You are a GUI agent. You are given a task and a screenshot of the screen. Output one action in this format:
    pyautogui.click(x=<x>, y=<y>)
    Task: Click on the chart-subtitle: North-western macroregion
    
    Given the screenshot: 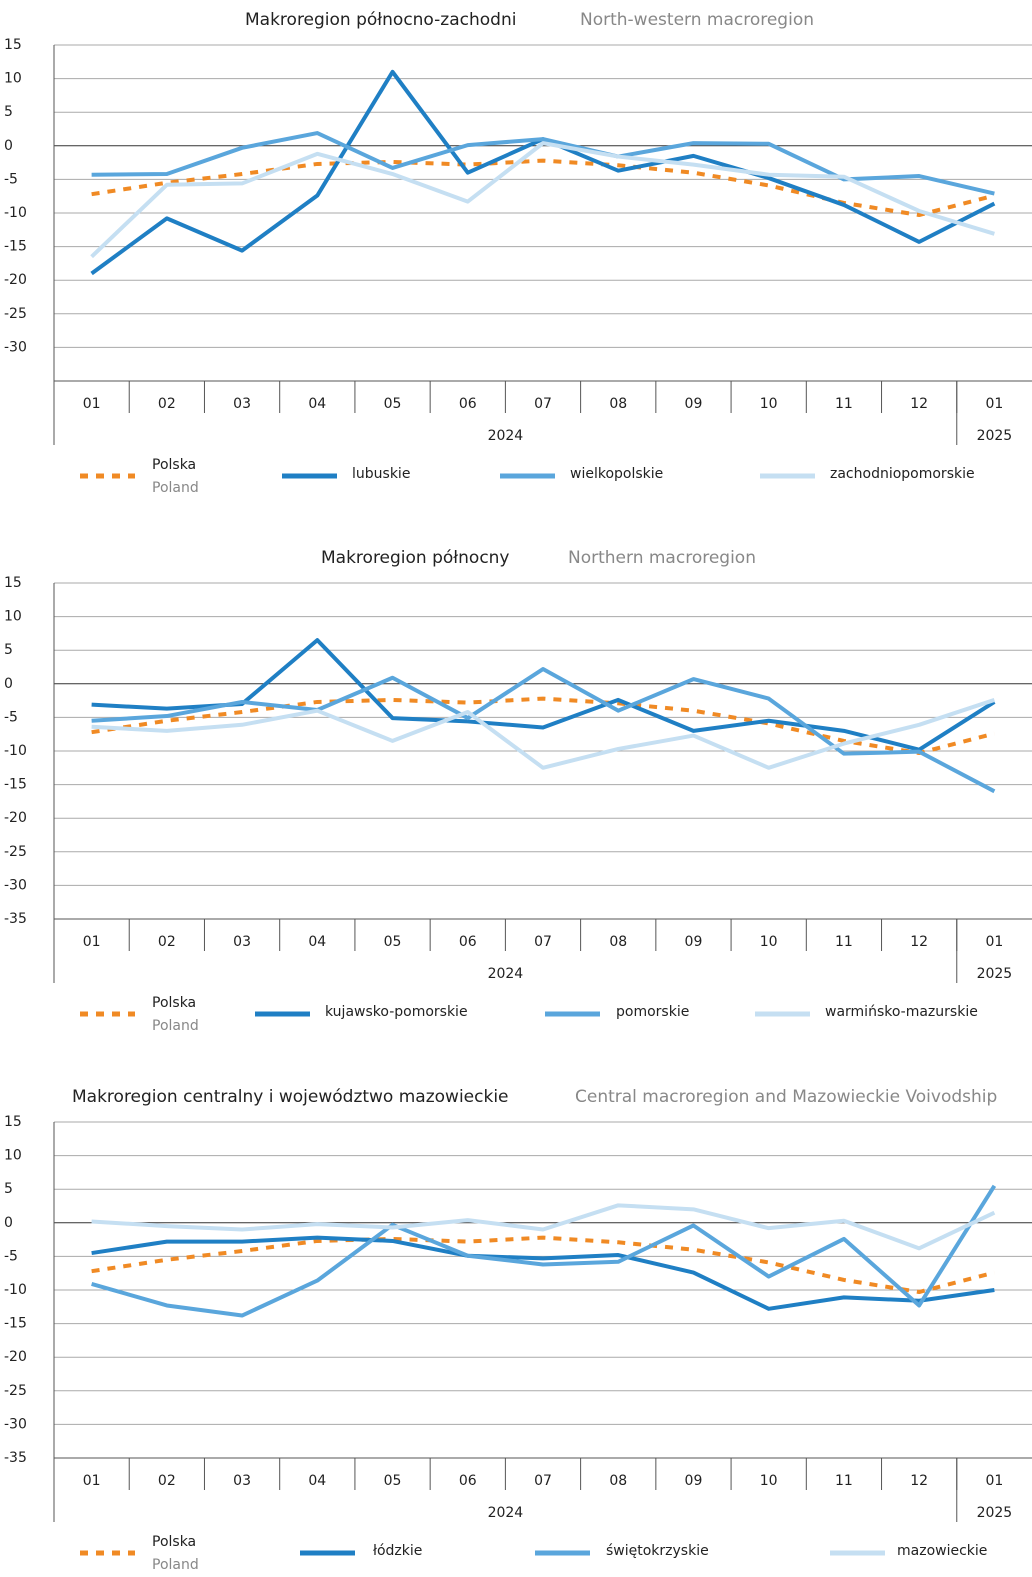 What is the action you would take?
    pyautogui.click(x=697, y=20)
    